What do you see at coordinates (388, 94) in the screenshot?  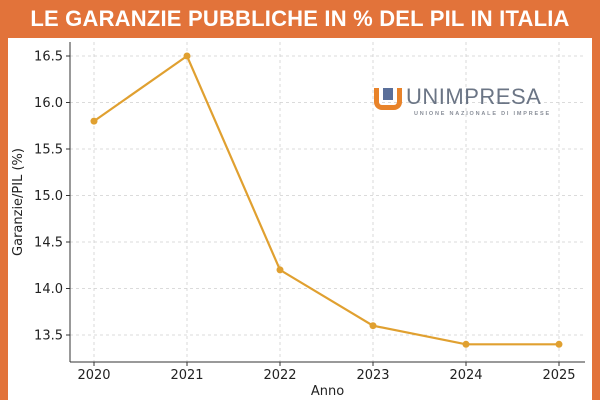 I see `eu-flag-icon` at bounding box center [388, 94].